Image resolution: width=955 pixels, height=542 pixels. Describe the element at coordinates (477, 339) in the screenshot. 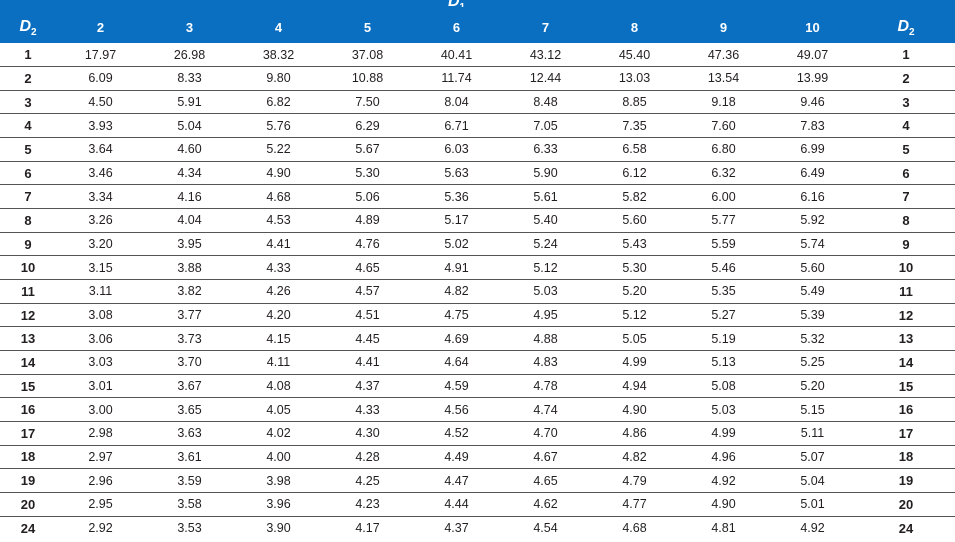

I see `table-row: 13 3.06 3.73 4.15 4.45 4.69 4.88 5.05 5.19 5.32 13` at that location.